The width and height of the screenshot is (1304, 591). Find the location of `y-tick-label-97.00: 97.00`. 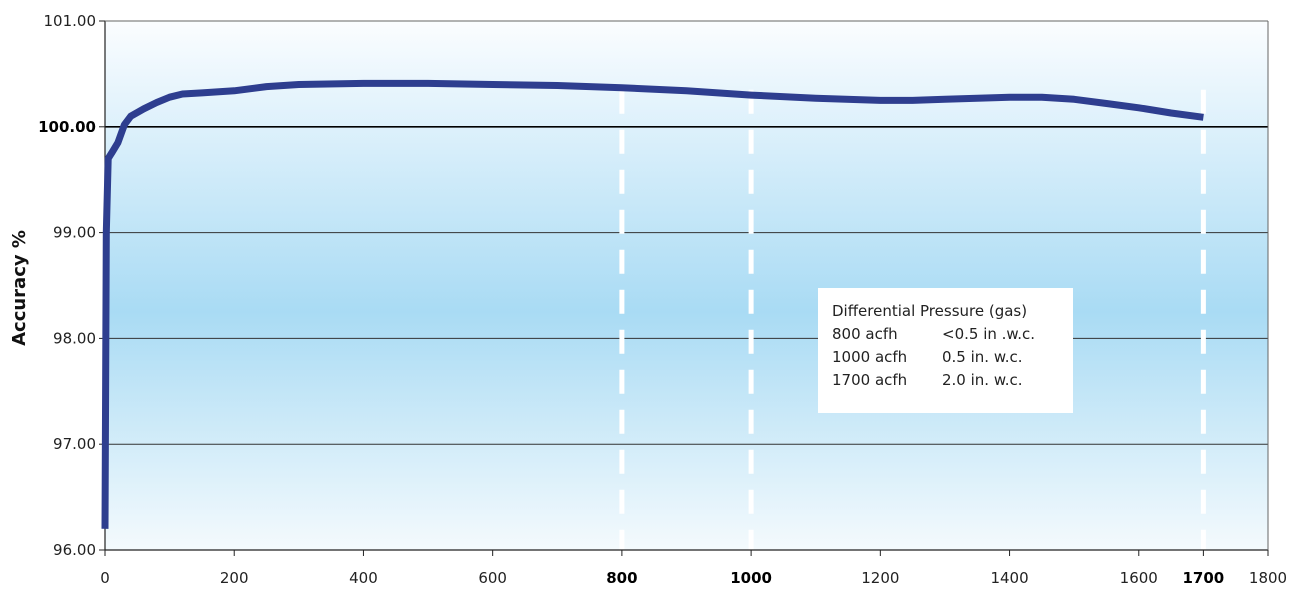

y-tick-label-97.00: 97.00 is located at coordinates (74, 444).